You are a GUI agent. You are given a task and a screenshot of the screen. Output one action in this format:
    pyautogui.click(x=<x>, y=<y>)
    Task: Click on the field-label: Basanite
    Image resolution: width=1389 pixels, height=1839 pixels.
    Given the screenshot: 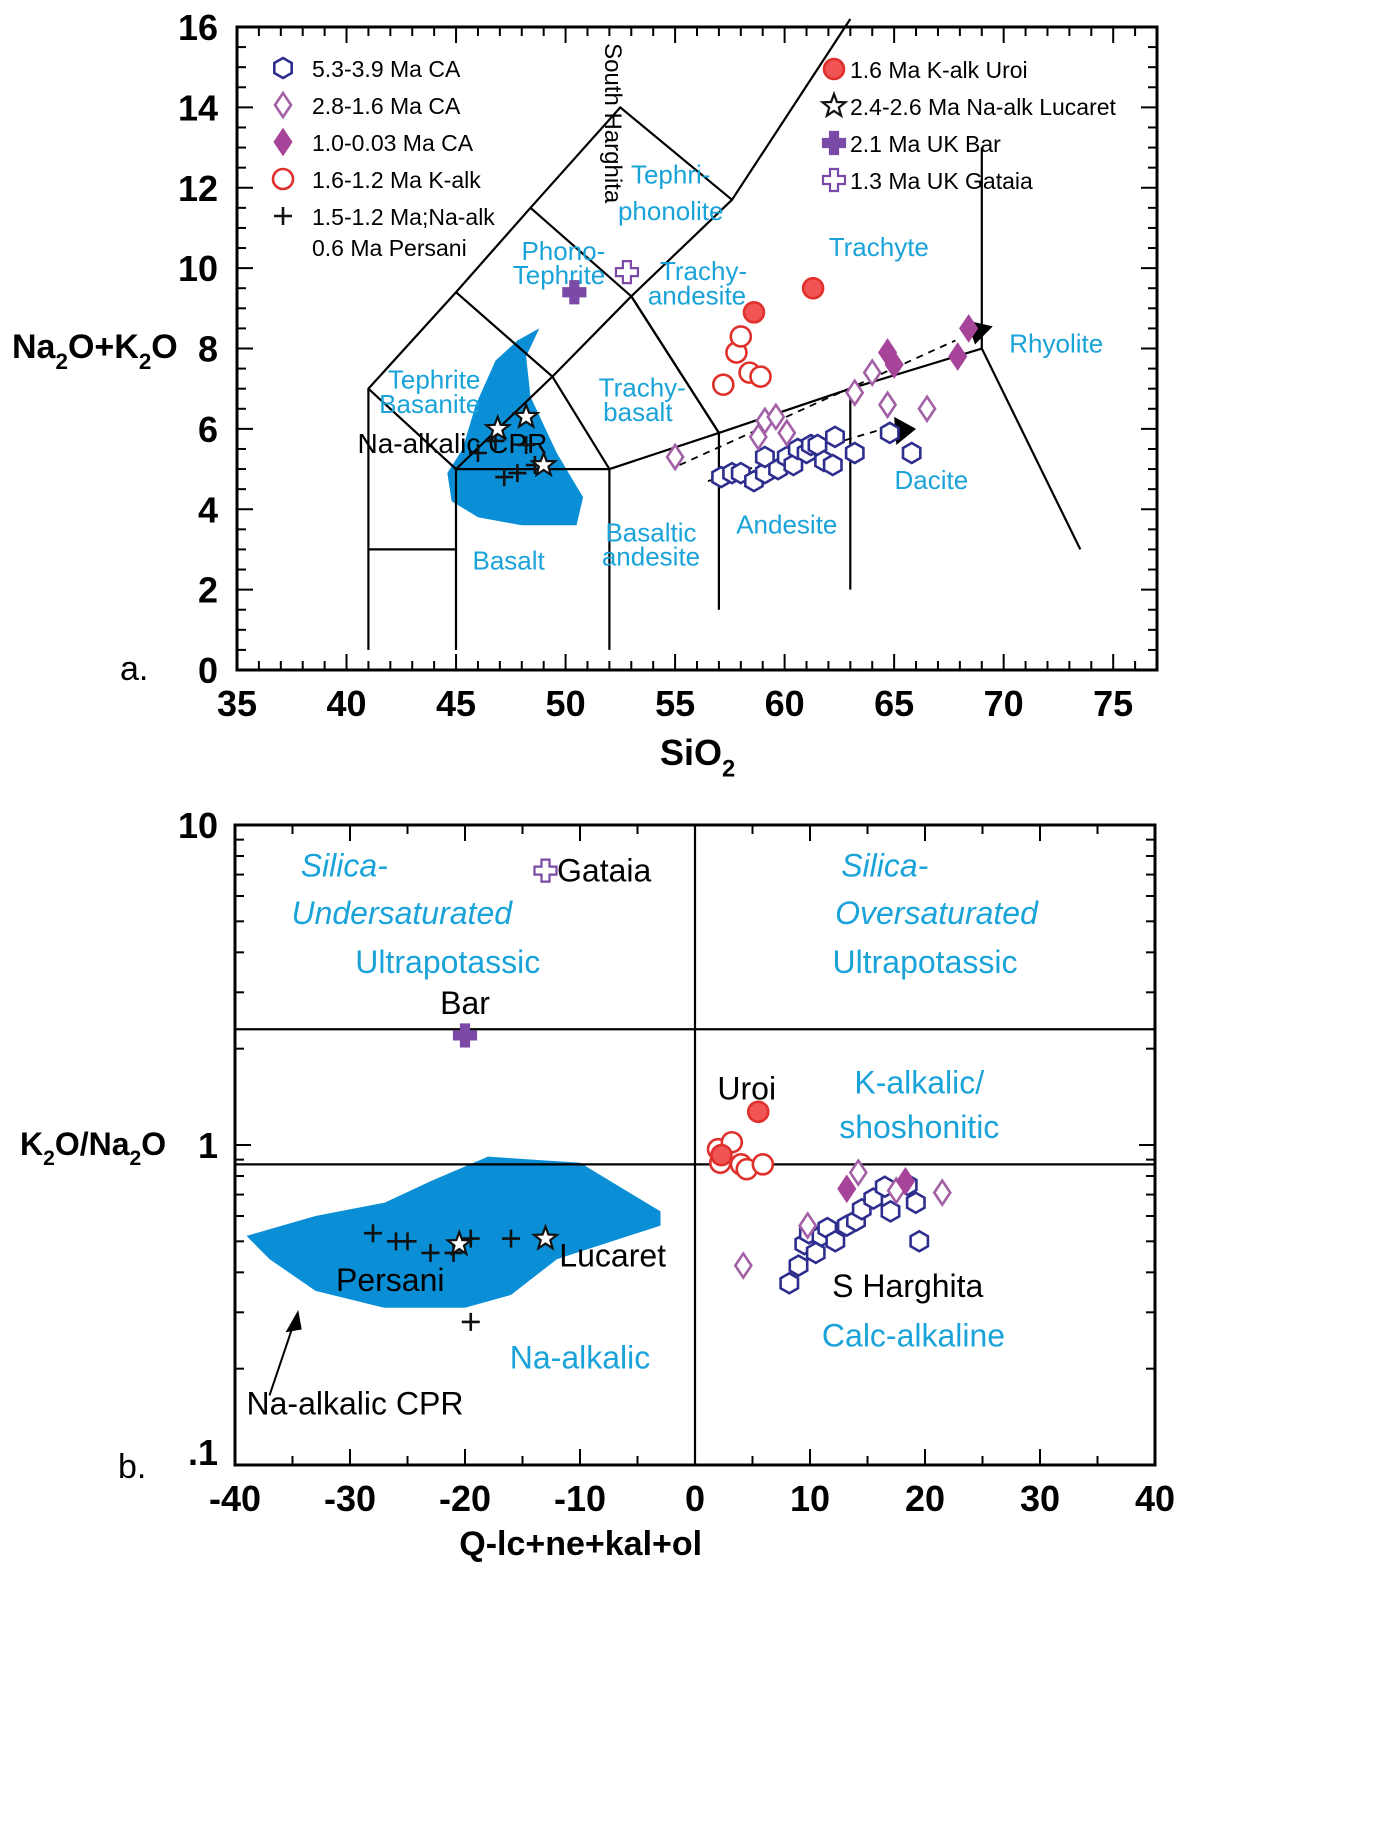 What is the action you would take?
    pyautogui.click(x=429, y=404)
    